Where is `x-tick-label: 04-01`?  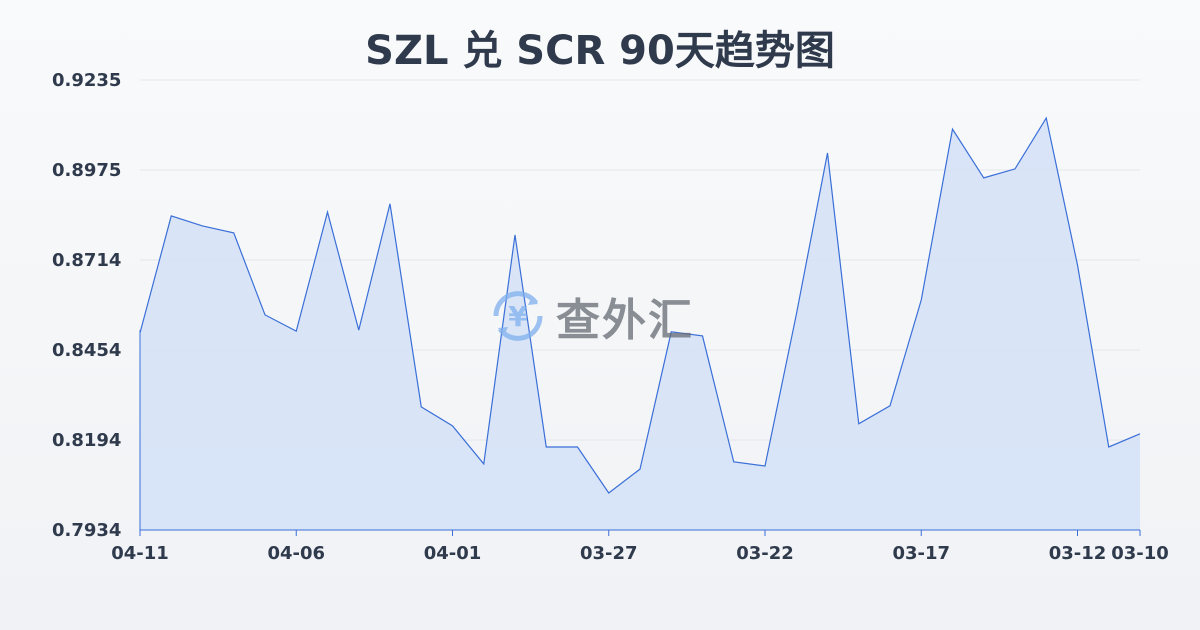 x-tick-label: 04-01 is located at coordinates (453, 553).